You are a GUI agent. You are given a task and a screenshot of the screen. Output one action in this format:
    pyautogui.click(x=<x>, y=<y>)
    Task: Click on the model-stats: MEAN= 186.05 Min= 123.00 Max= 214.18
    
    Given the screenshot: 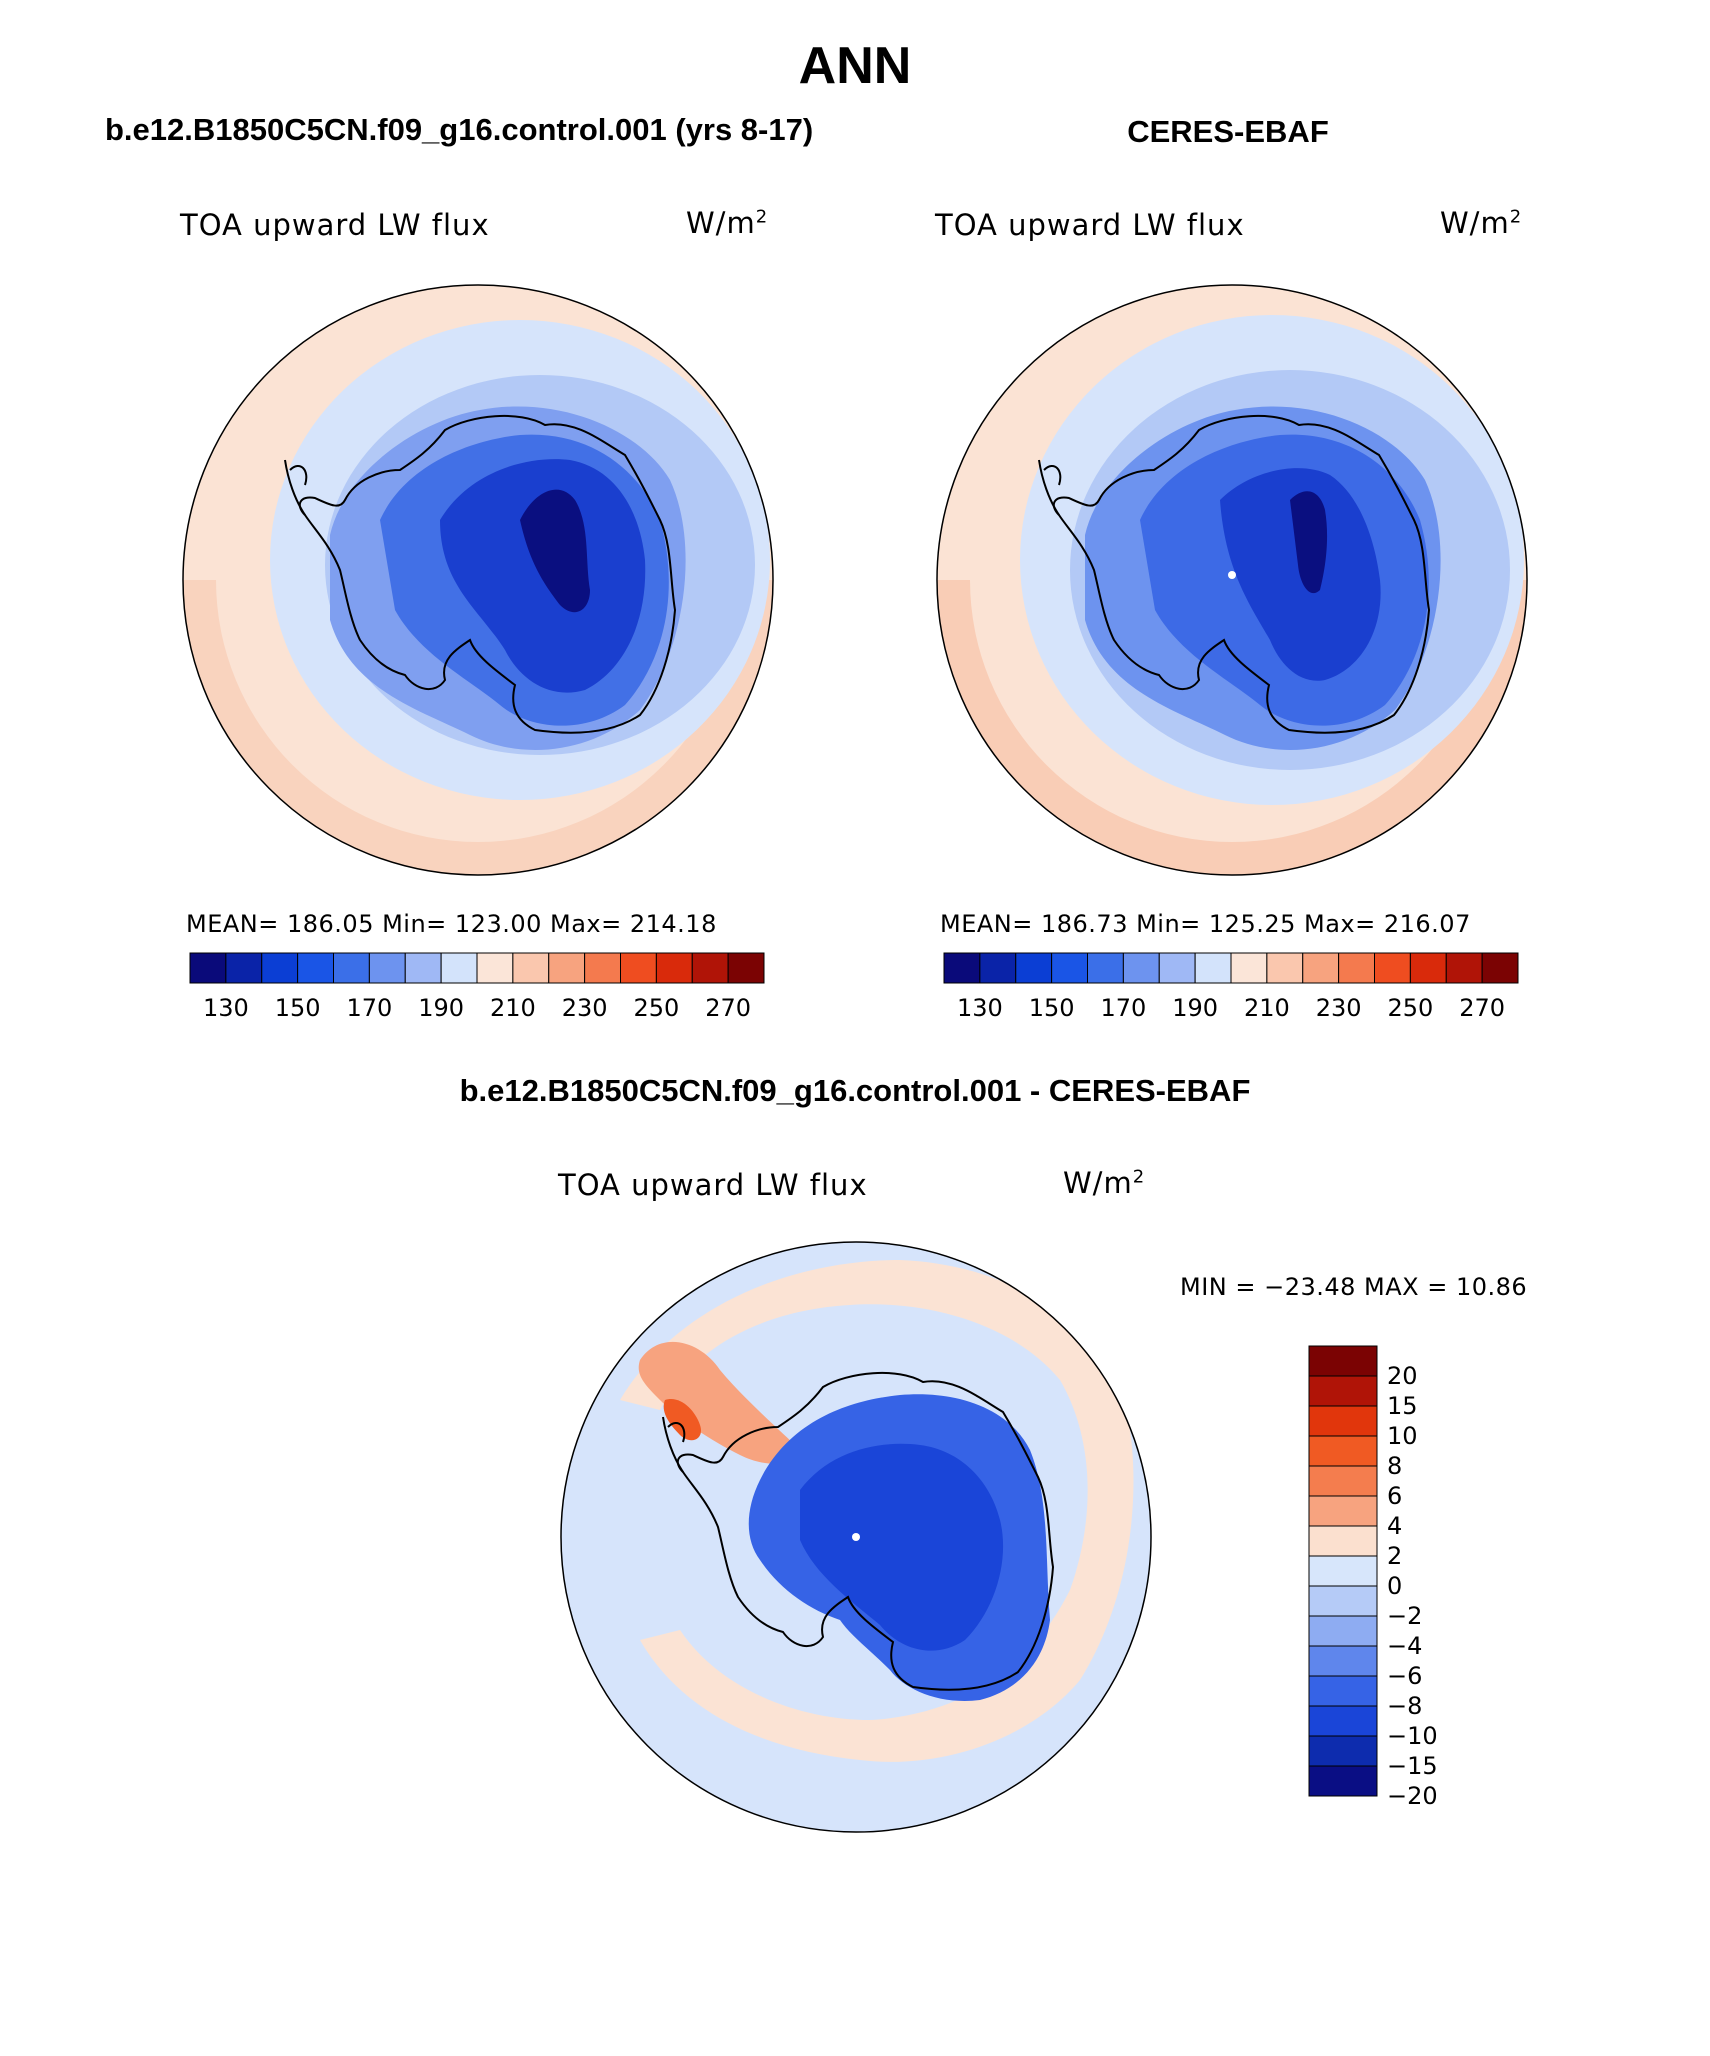 What is the action you would take?
    pyautogui.click(x=451, y=924)
    